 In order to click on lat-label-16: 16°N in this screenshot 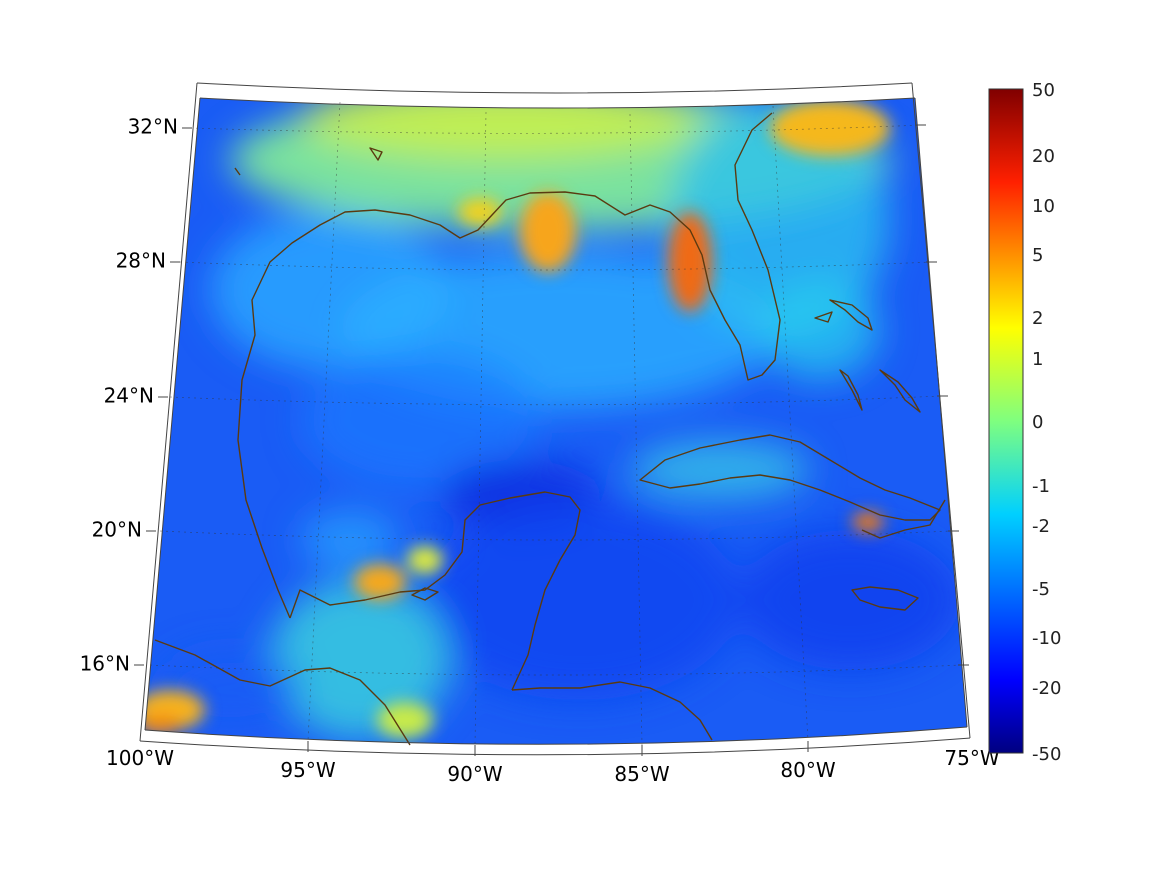, I will do `click(105, 664)`.